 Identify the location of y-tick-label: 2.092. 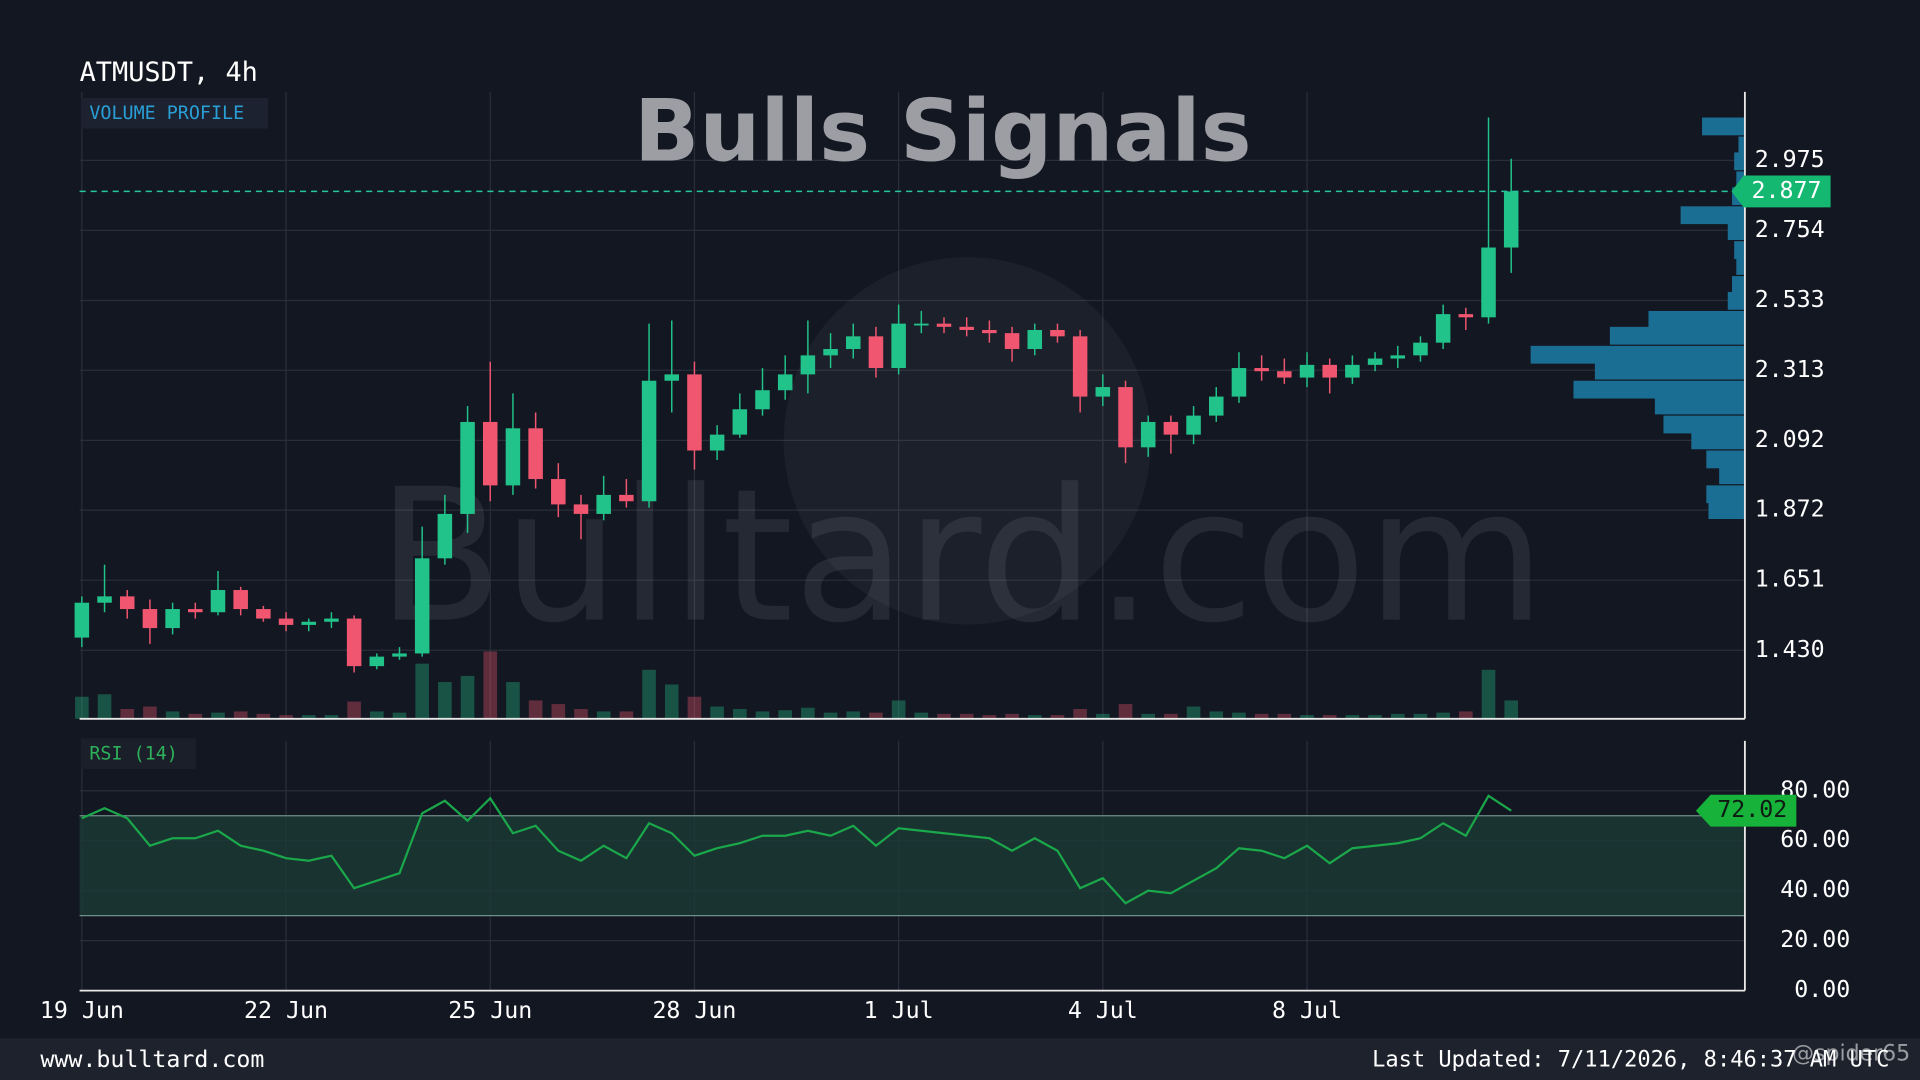
(1790, 439).